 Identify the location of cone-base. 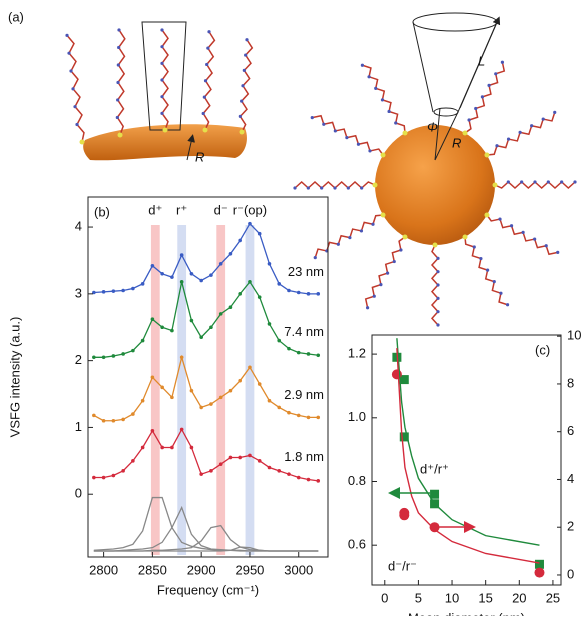
(446, 112).